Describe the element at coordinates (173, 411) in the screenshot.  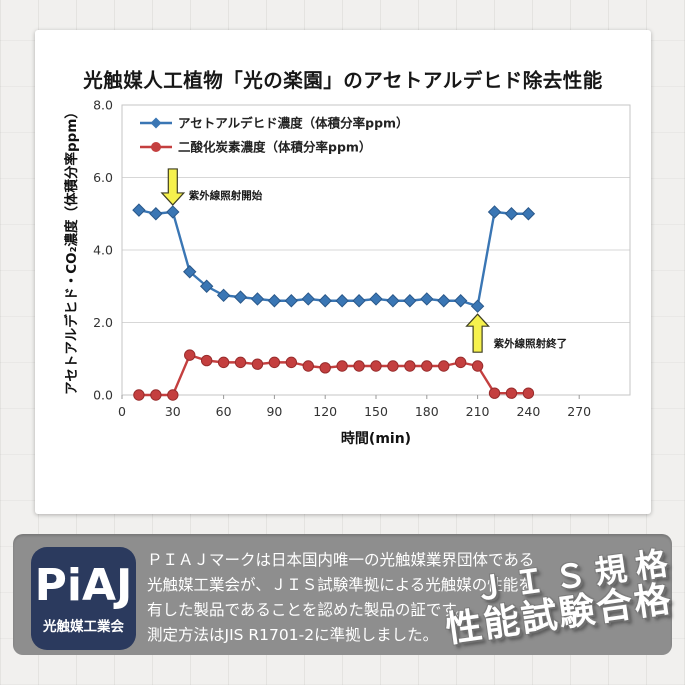
I see `svg-text: 30` at that location.